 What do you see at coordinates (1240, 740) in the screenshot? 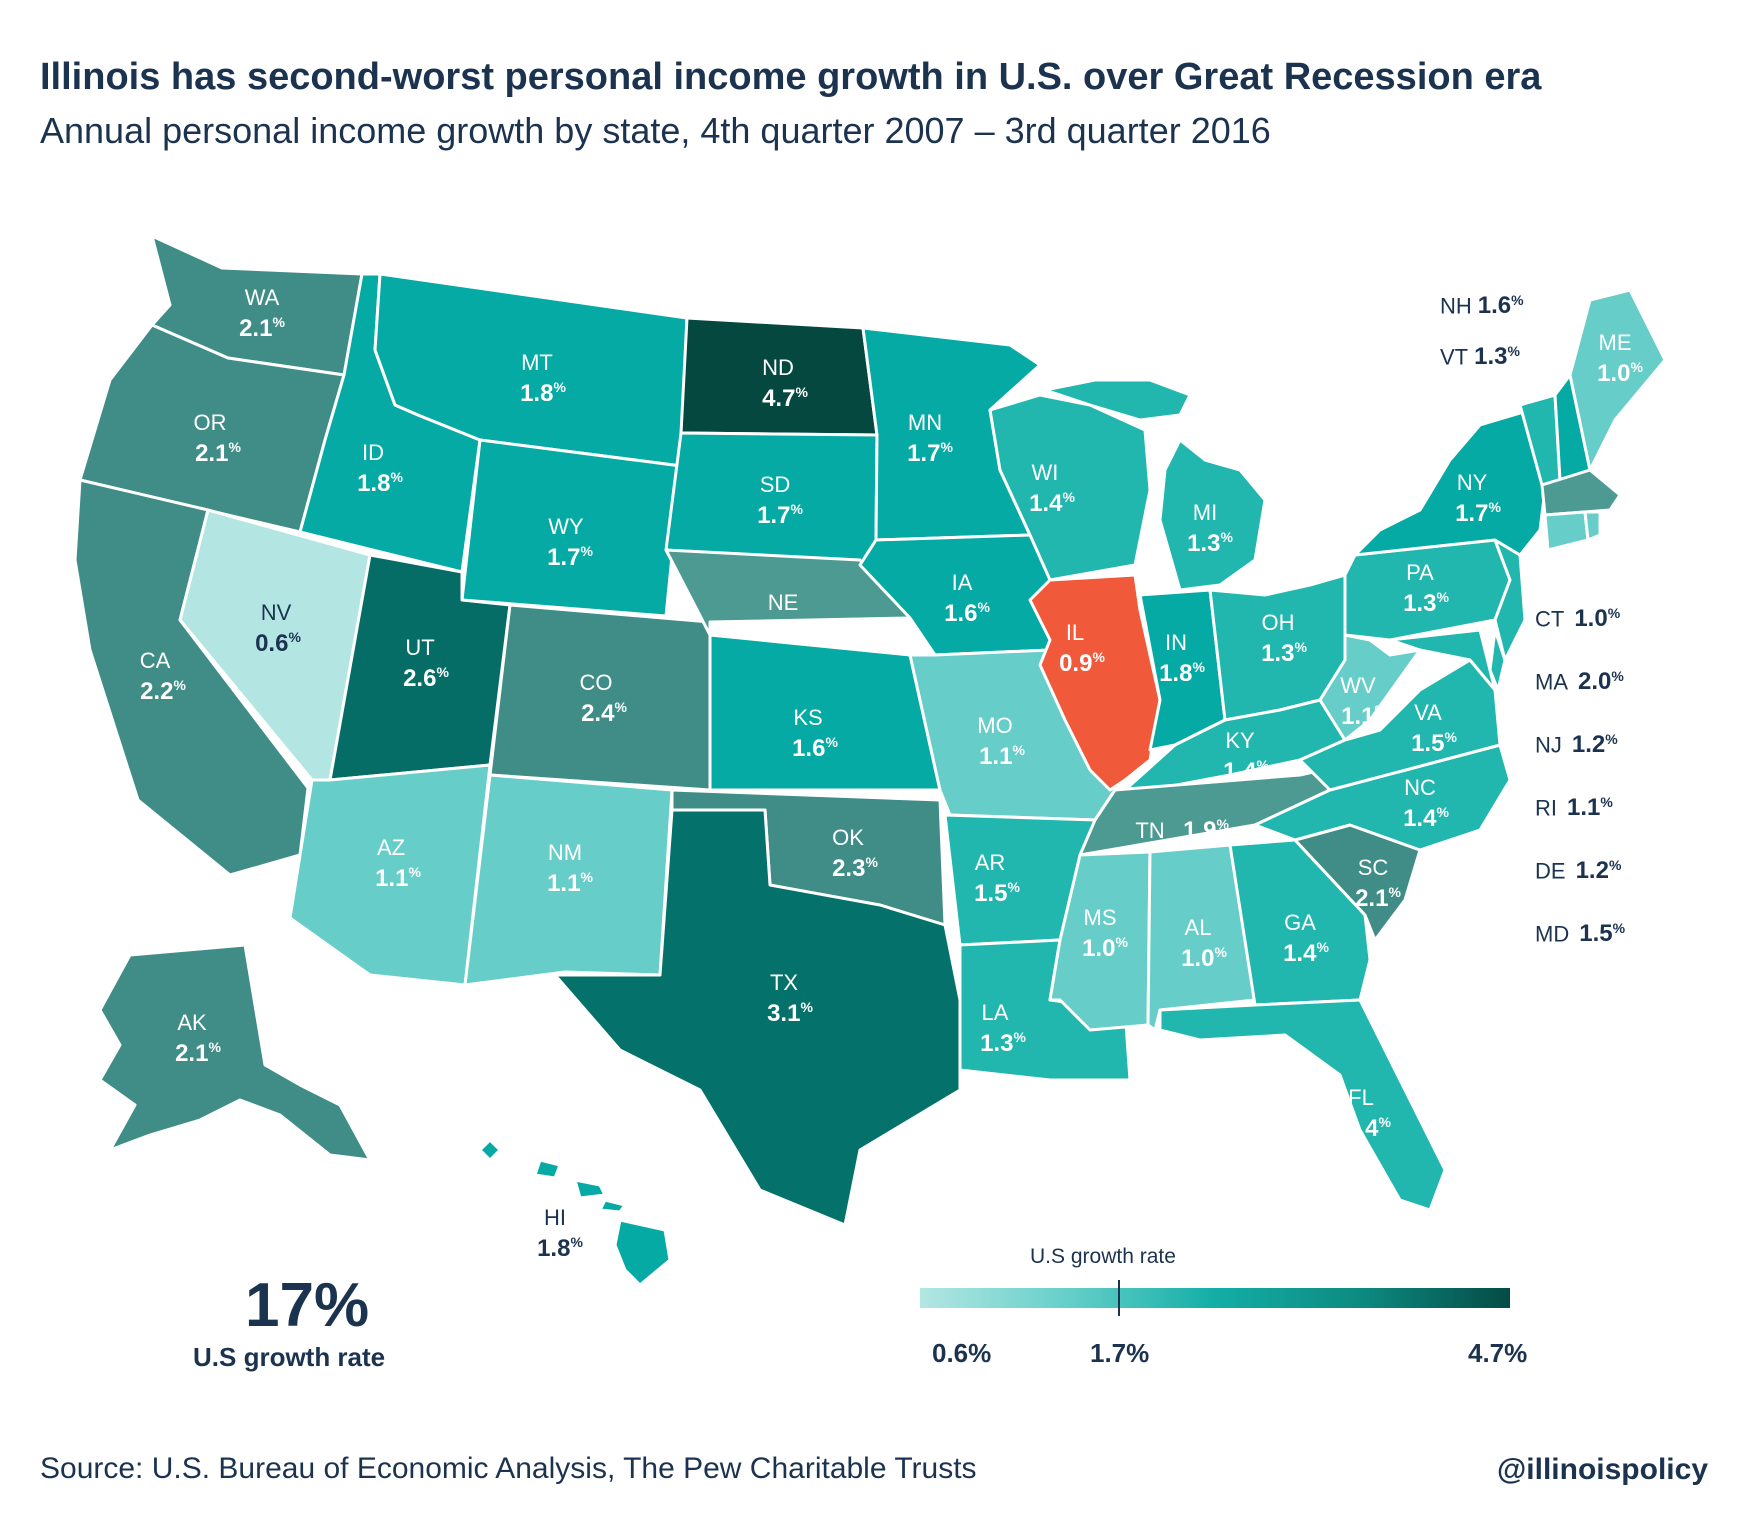
I see `label-ky-abbr: KY` at bounding box center [1240, 740].